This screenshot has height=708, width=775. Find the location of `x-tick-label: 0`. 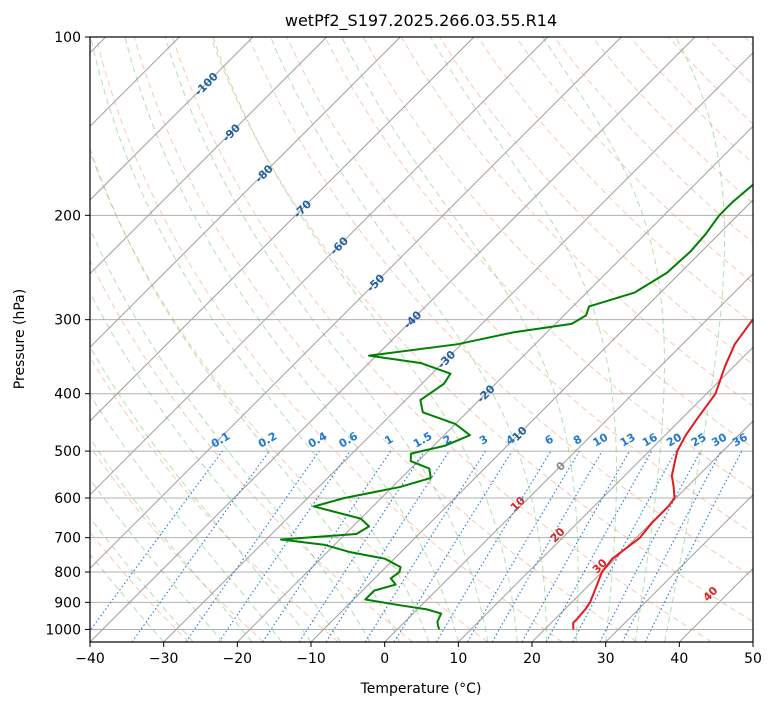

x-tick-label: 0 is located at coordinates (384, 659).